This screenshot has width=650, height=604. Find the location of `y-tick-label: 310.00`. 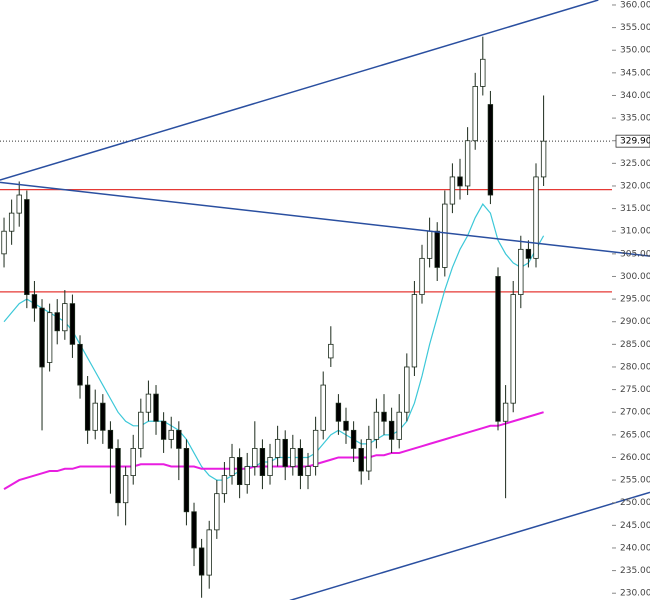

y-tick-label: 310.00 is located at coordinates (635, 232).